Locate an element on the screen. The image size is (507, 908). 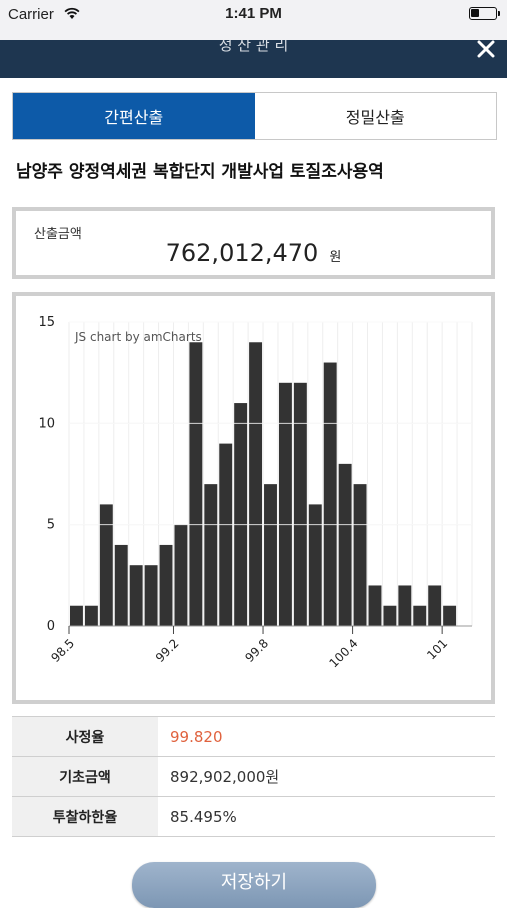
row-value: 85.495% is located at coordinates (203, 816).